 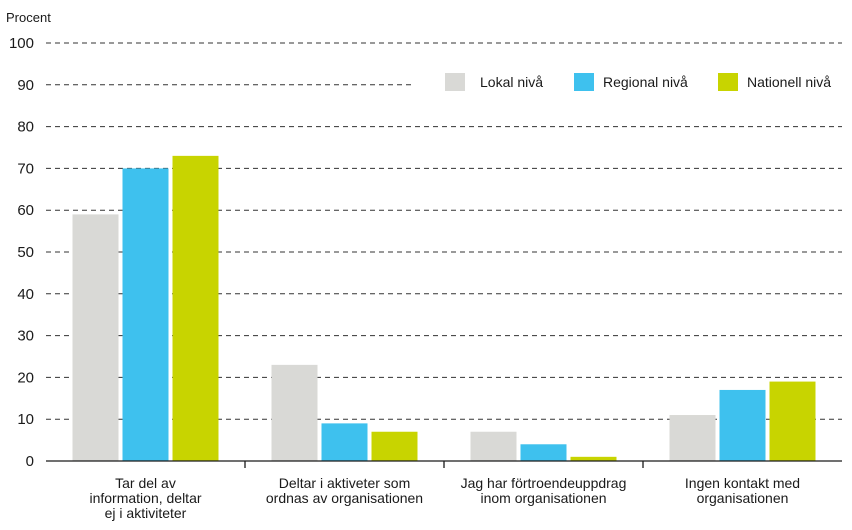 I want to click on x-category-label: Ingen kontakt med organisationen, so click(x=742, y=490).